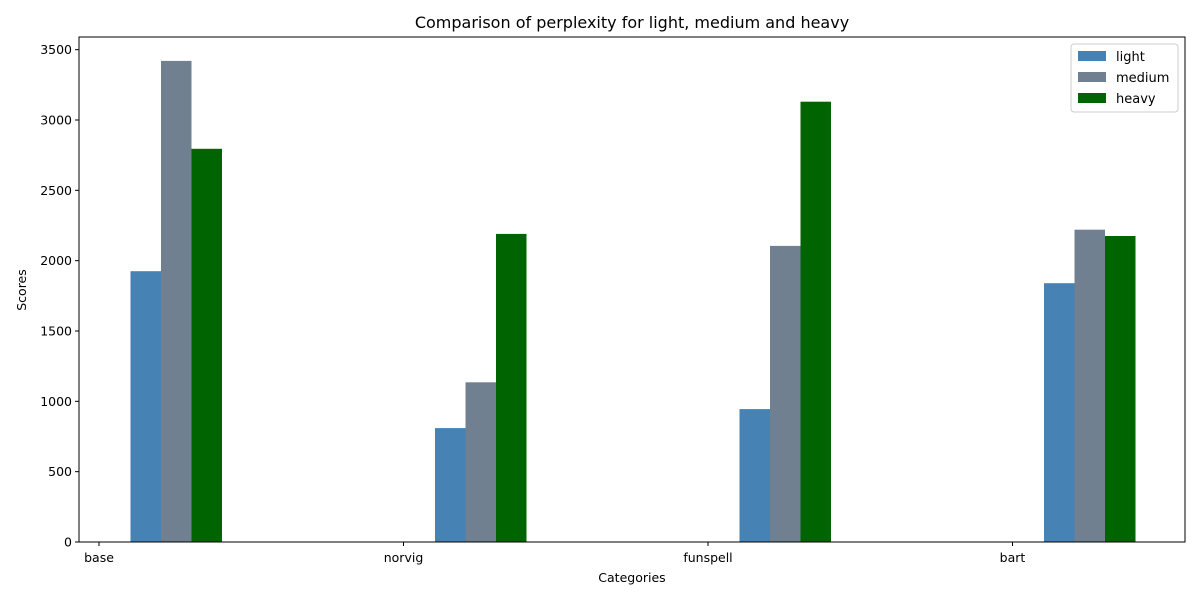  Describe the element at coordinates (21, 290) in the screenshot. I see `y-axis-label: Scores` at that location.